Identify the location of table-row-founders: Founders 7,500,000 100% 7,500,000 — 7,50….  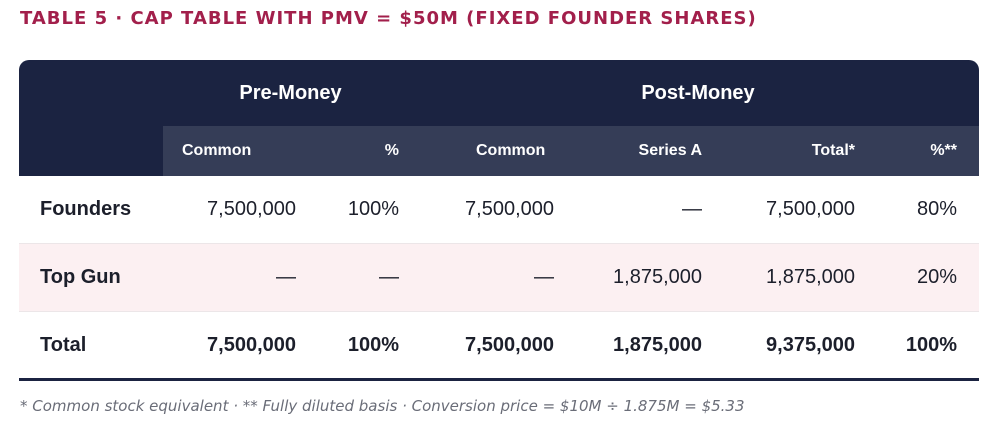
(499, 209).